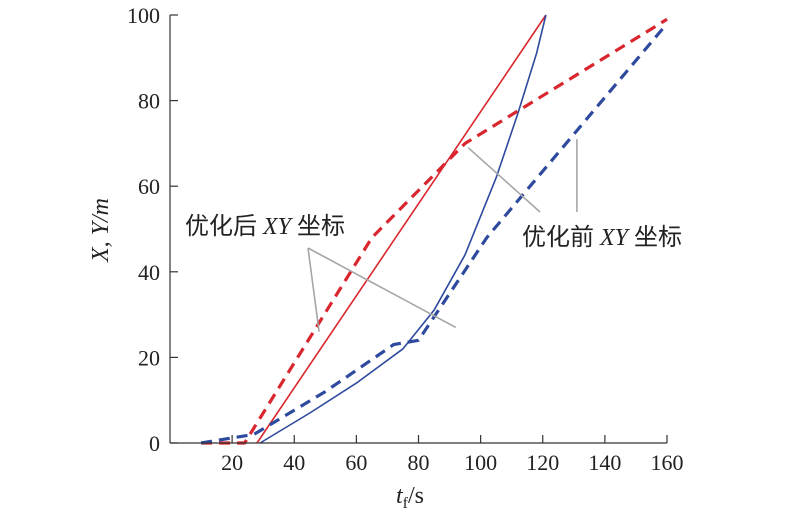 This screenshot has width=800, height=513. I want to click on y-tick-label: 100, so click(143, 15).